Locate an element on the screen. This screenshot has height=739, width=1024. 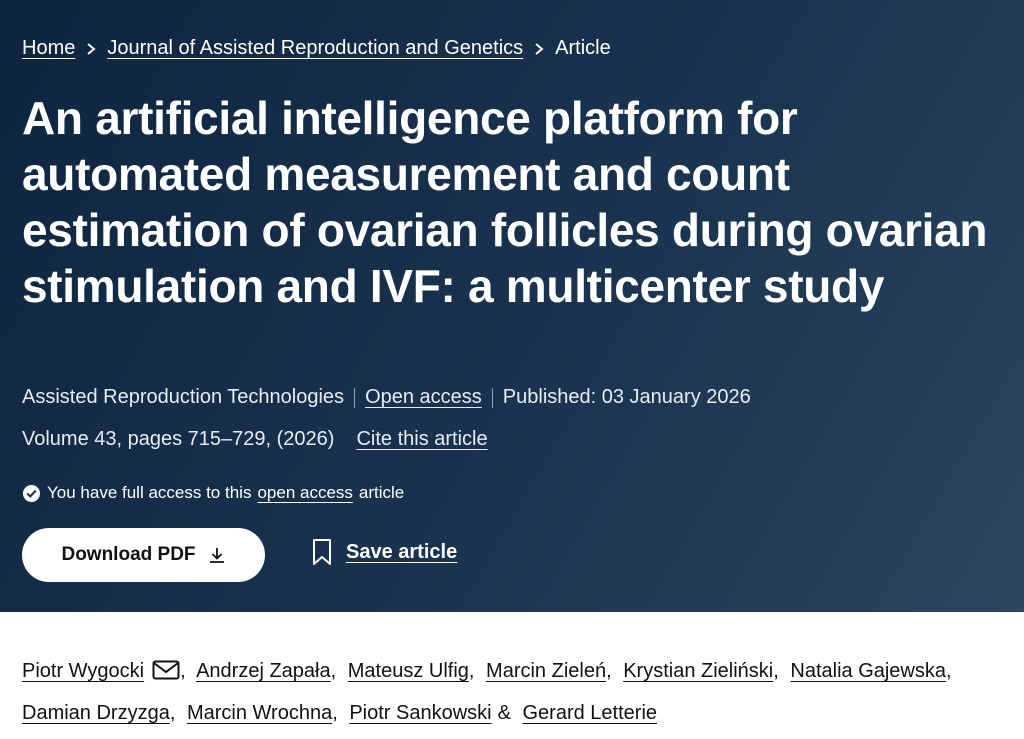
author: Damian Drzyzga, is located at coordinates (101, 713).